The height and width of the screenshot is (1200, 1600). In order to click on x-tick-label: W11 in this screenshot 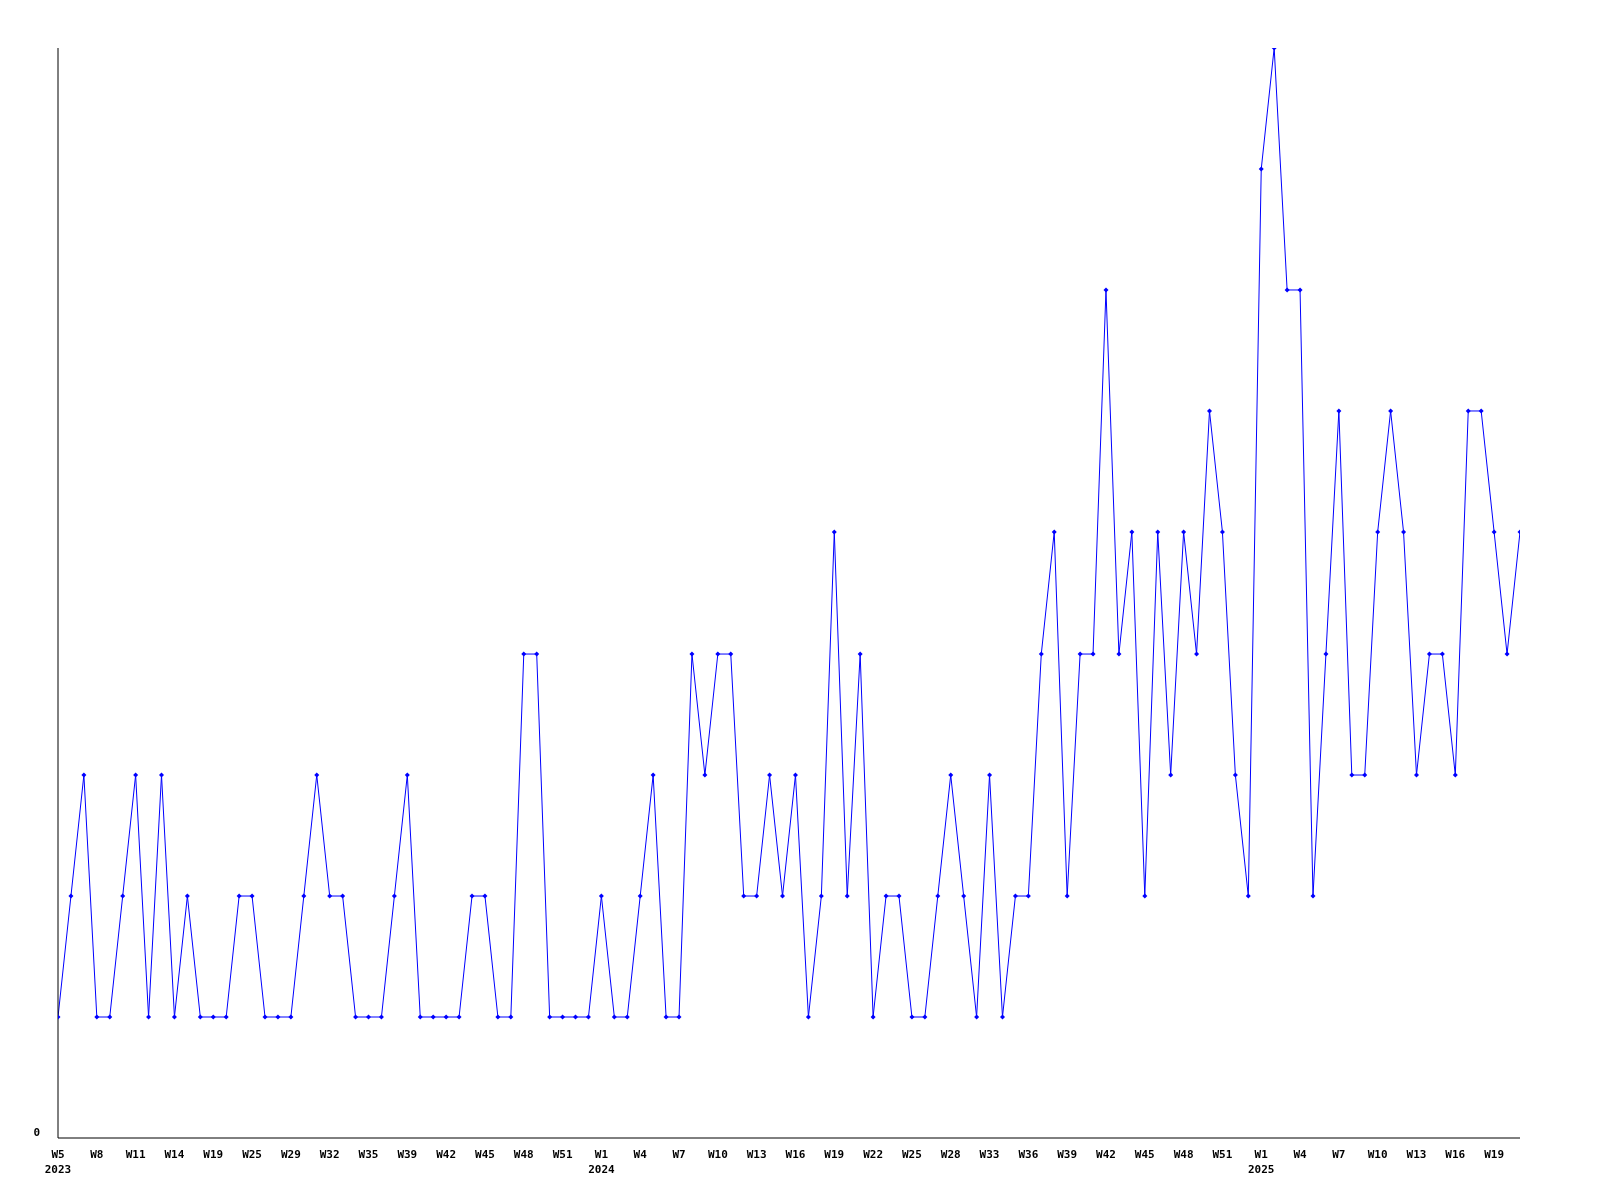, I will do `click(135, 1154)`.